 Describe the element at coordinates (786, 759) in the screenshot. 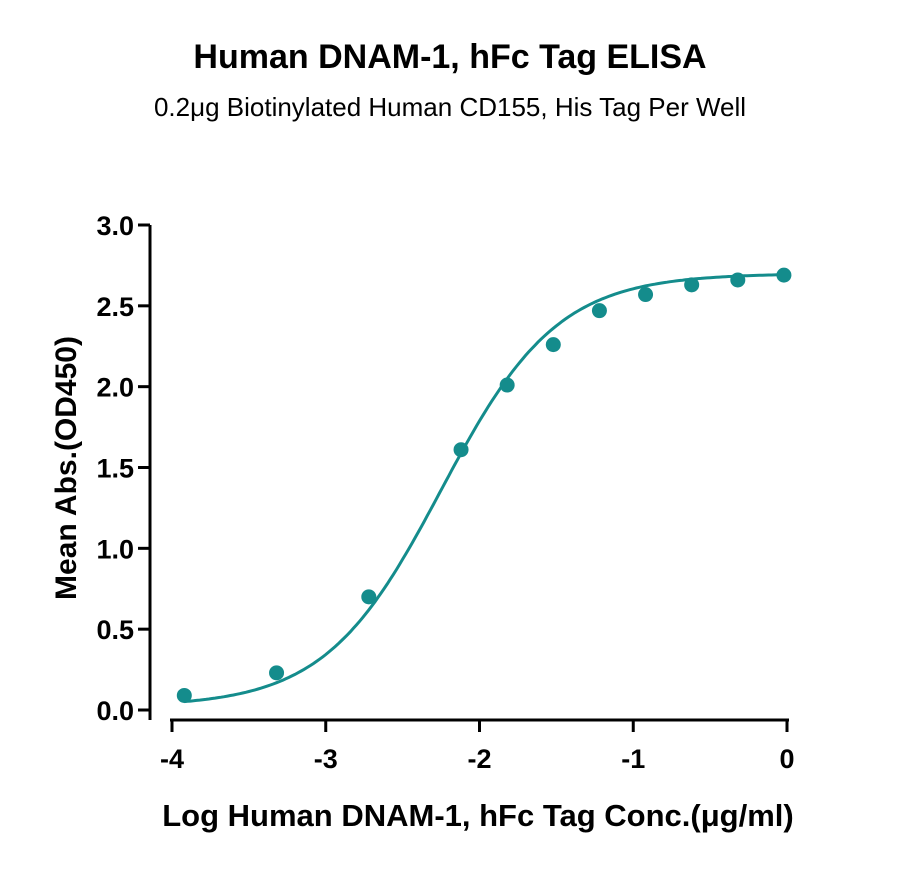

I see `x-tick-label: 0` at that location.